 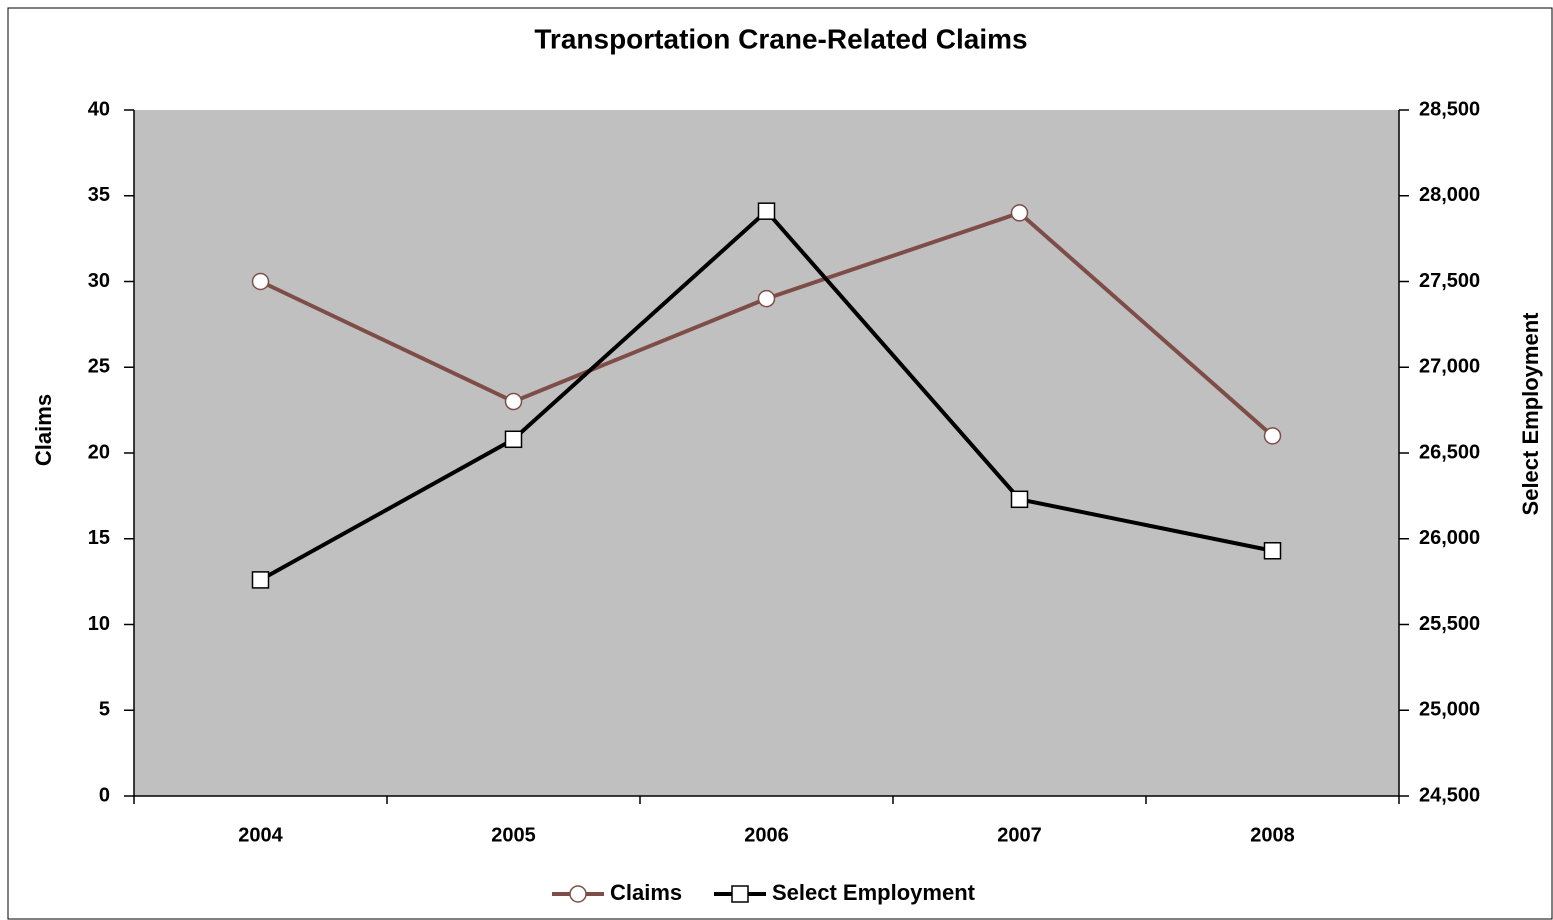 I want to click on y-tick-label: 5, so click(x=104, y=710).